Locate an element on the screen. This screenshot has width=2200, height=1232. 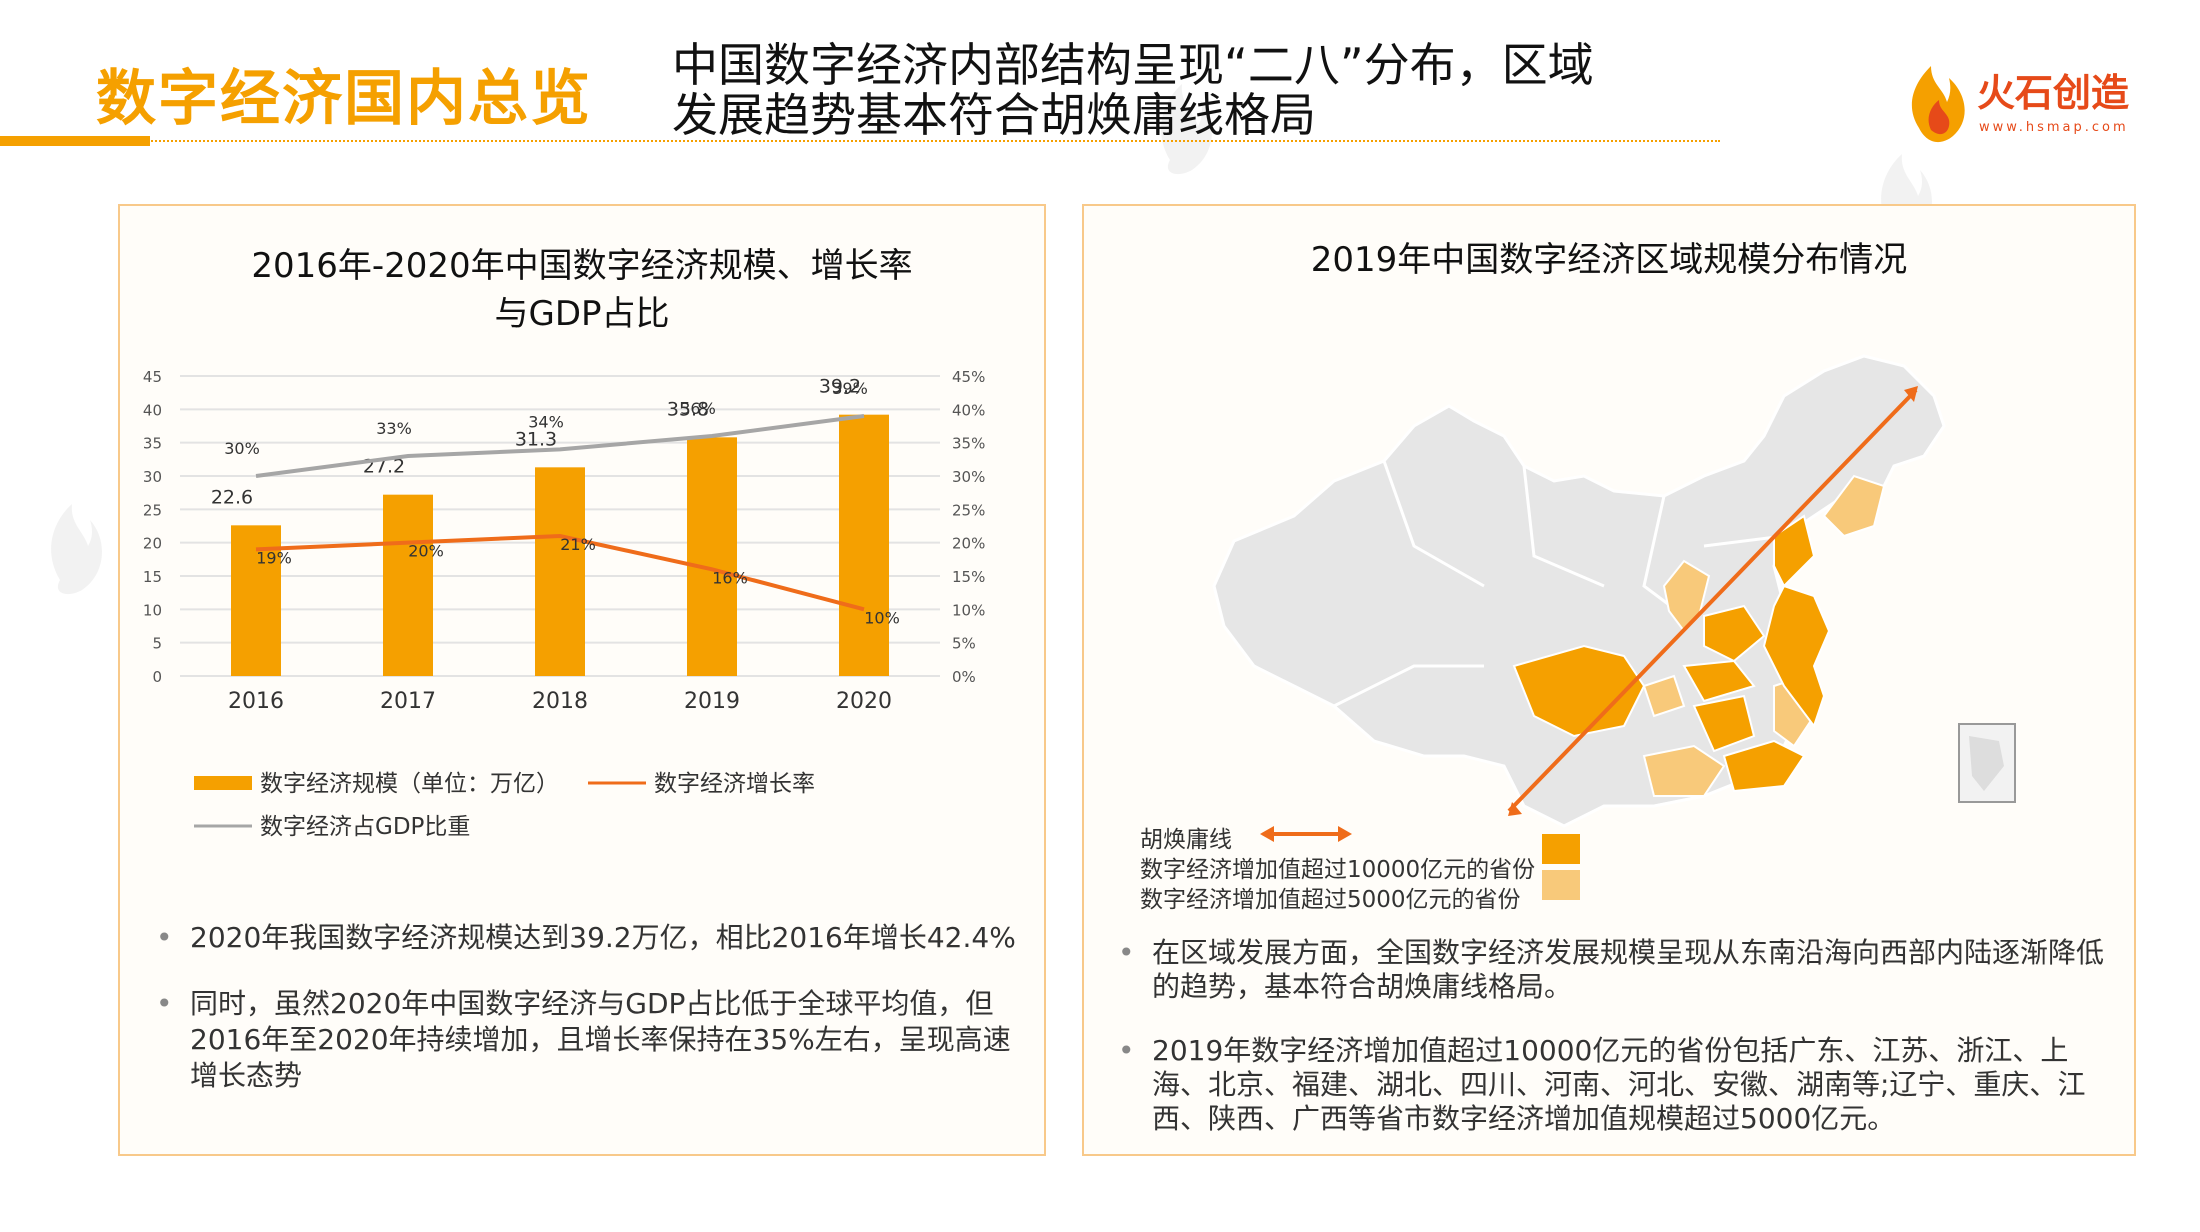
note-1: 2020年我国数字经济规模达到39.2万亿，相比2016年增长42.4% is located at coordinates (586, 938).